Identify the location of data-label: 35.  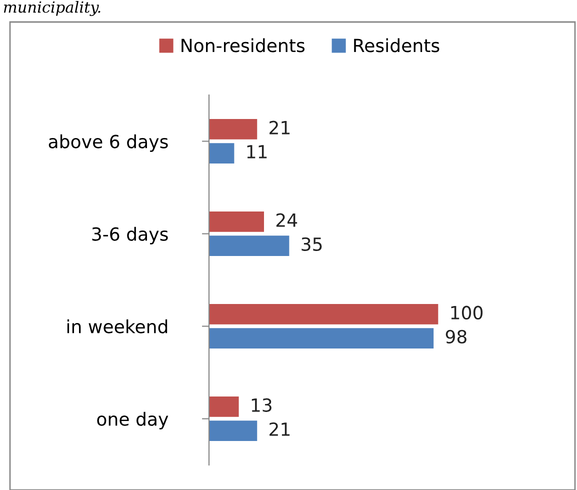
(312, 244).